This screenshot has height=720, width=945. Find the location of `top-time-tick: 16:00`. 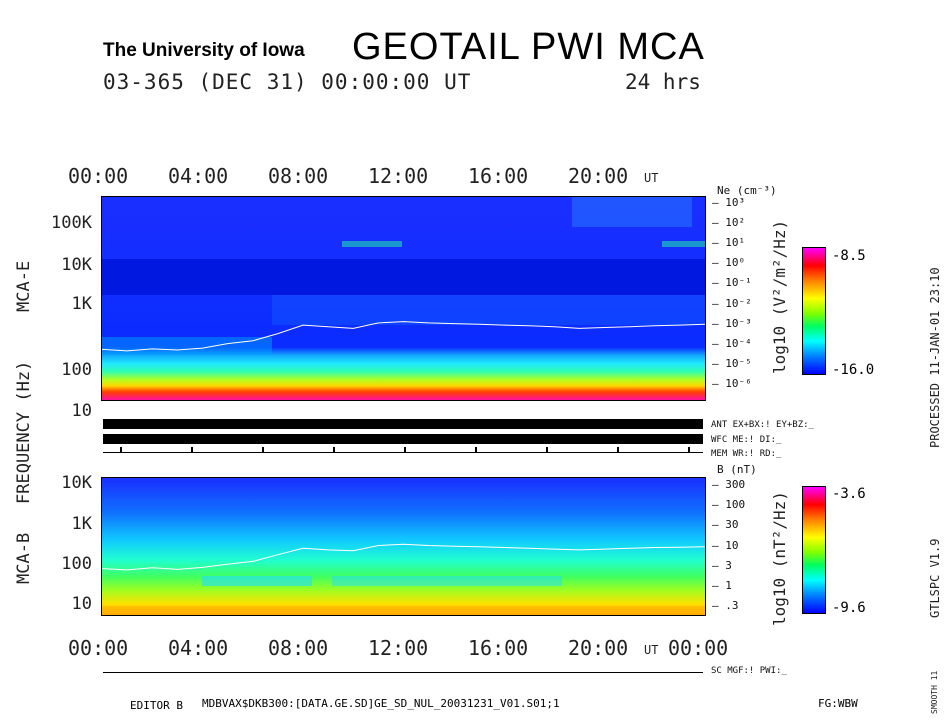

top-time-tick: 16:00 is located at coordinates (498, 176).